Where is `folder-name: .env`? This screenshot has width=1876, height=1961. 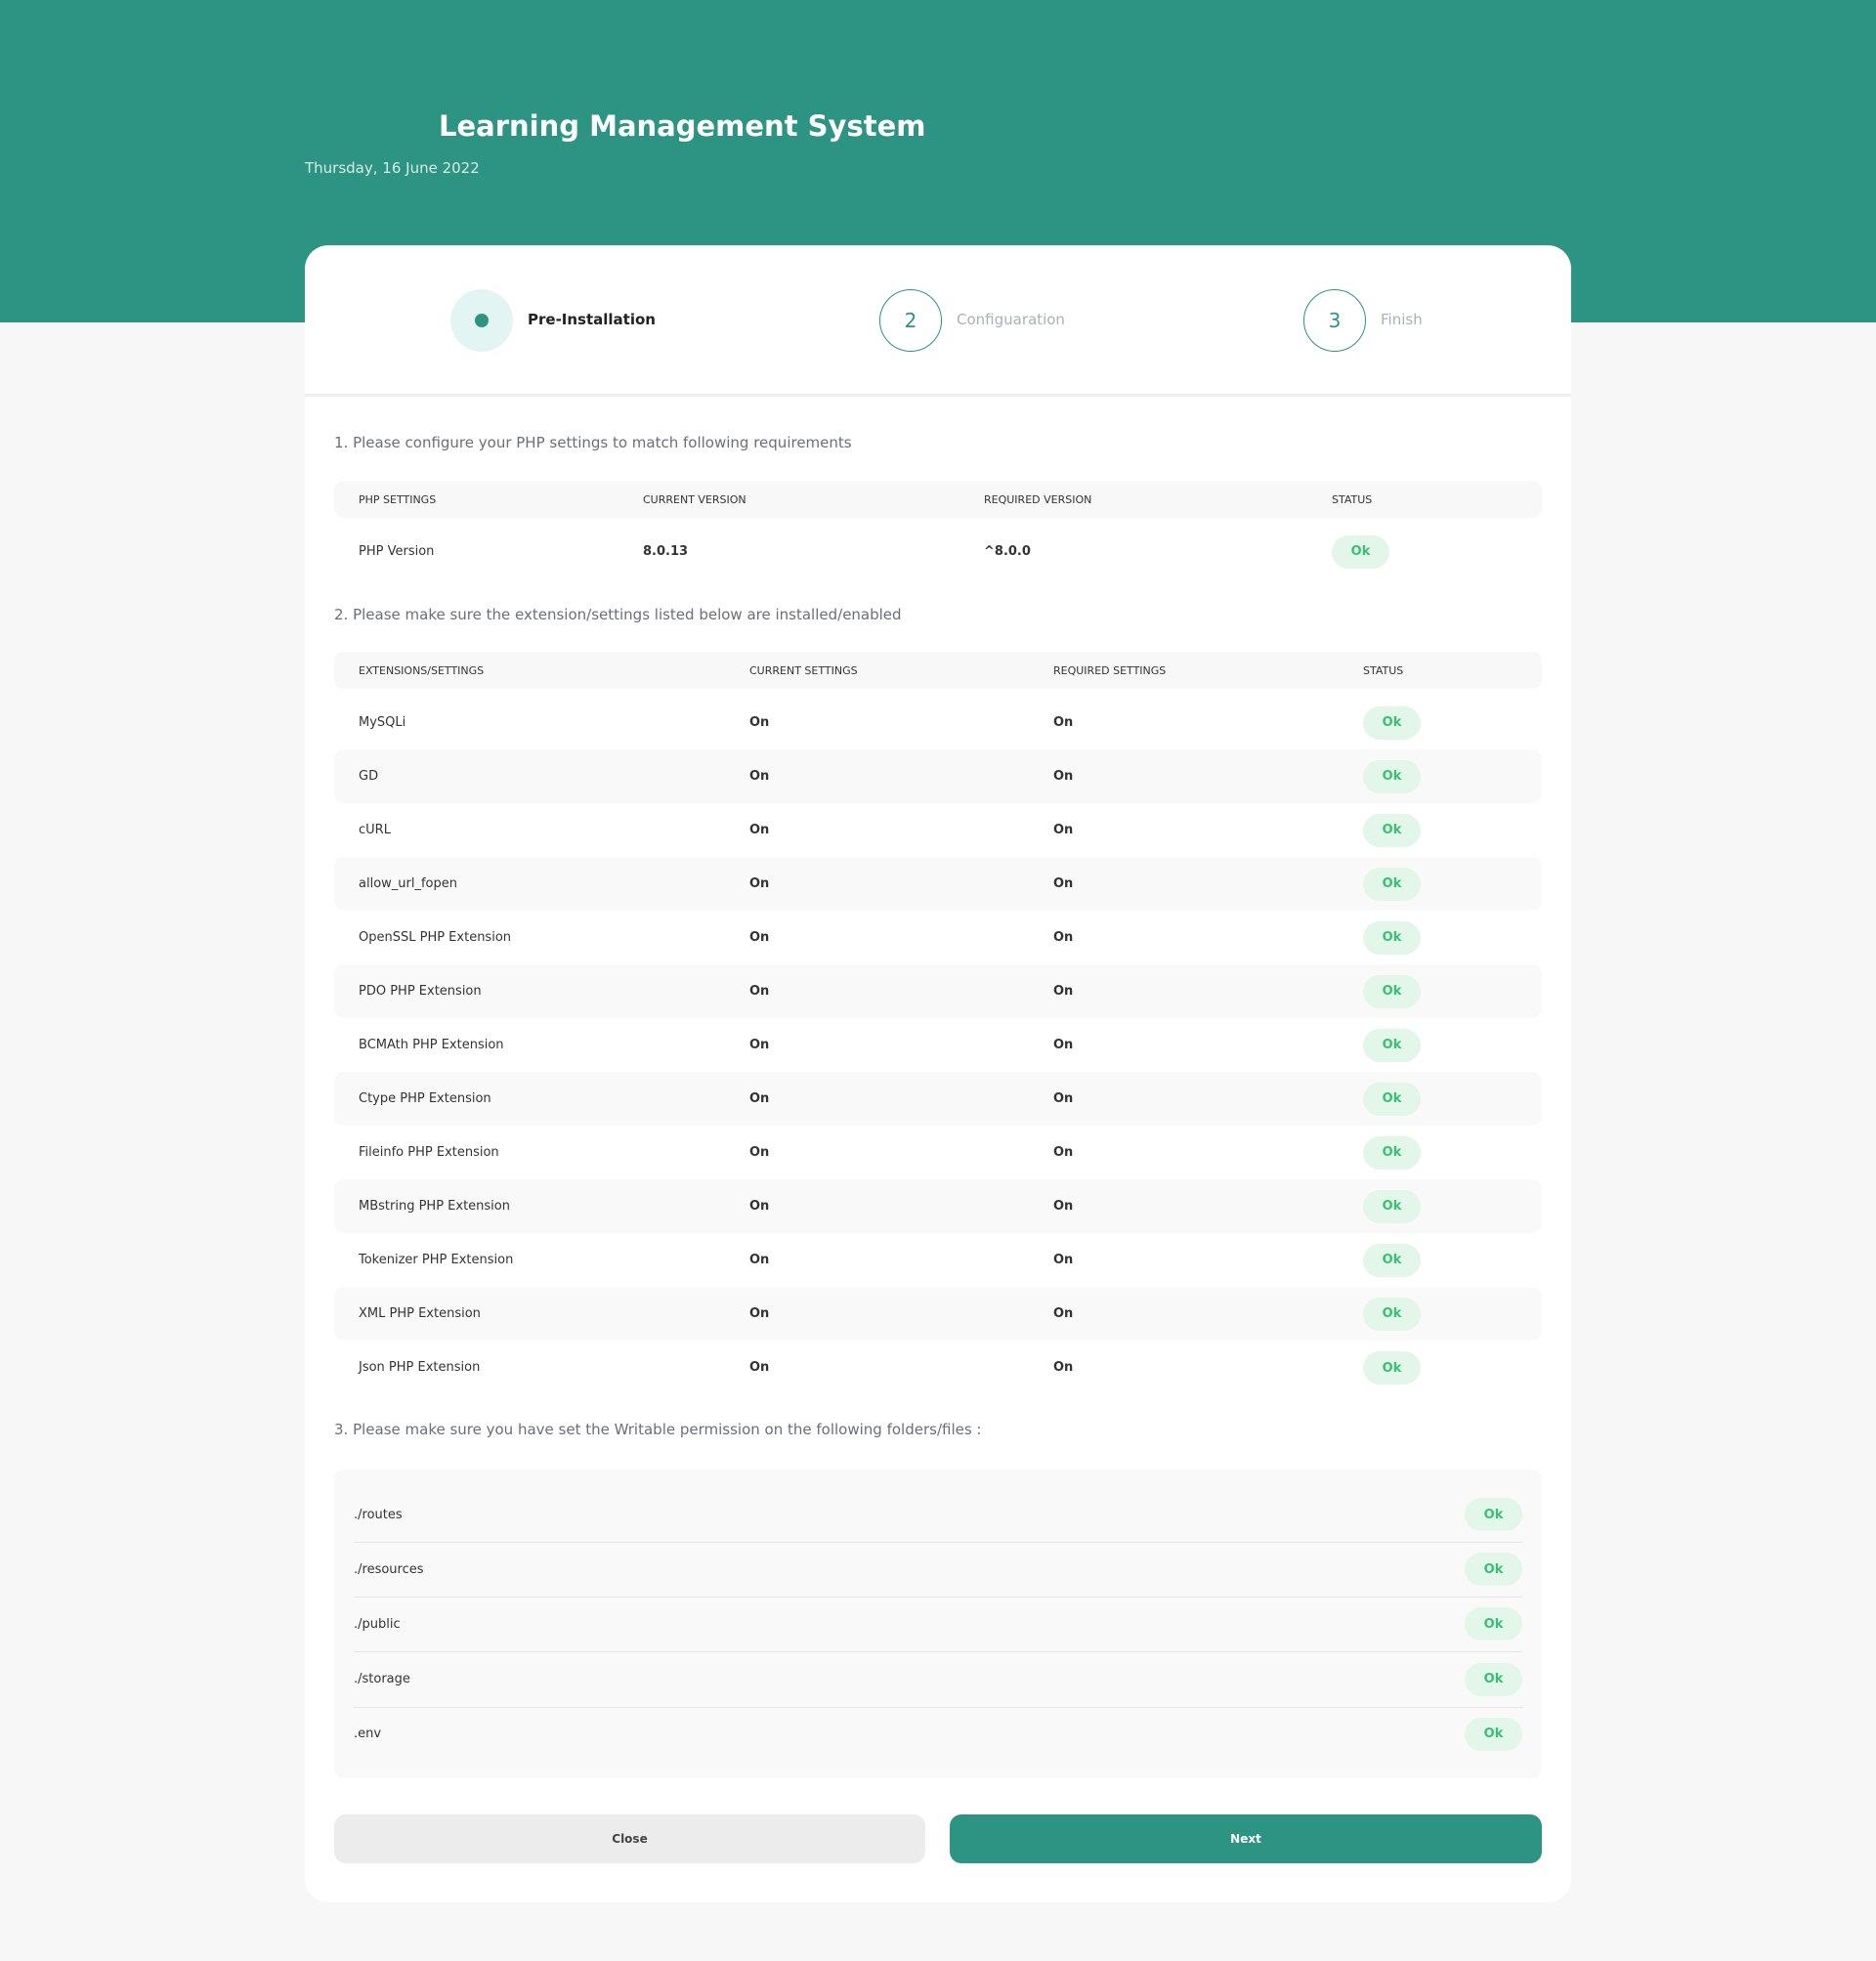
folder-name: .env is located at coordinates (368, 1734).